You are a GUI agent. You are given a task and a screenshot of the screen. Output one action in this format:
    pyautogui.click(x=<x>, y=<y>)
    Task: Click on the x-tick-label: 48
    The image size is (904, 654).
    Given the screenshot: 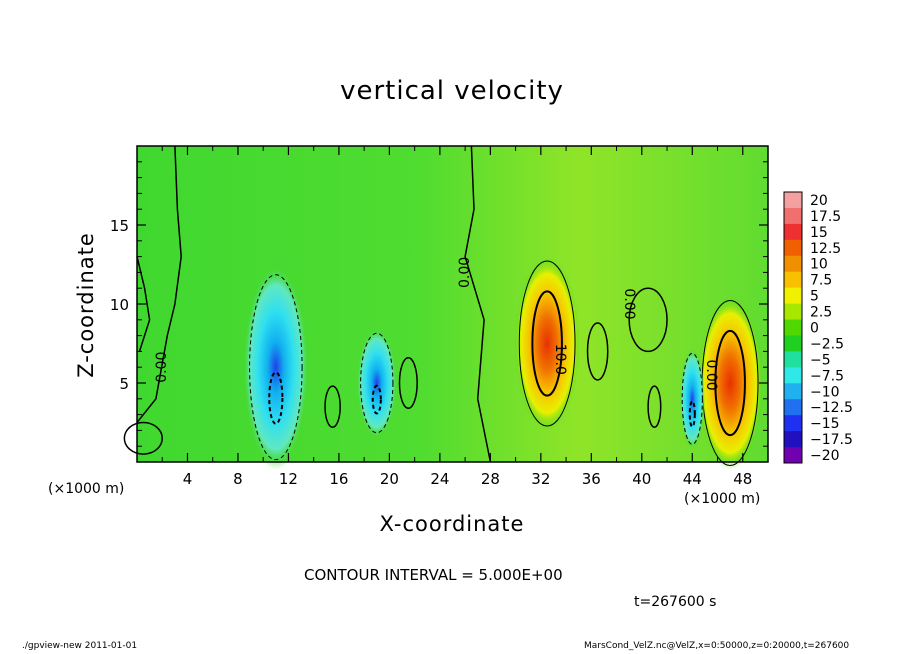 What is the action you would take?
    pyautogui.click(x=742, y=479)
    